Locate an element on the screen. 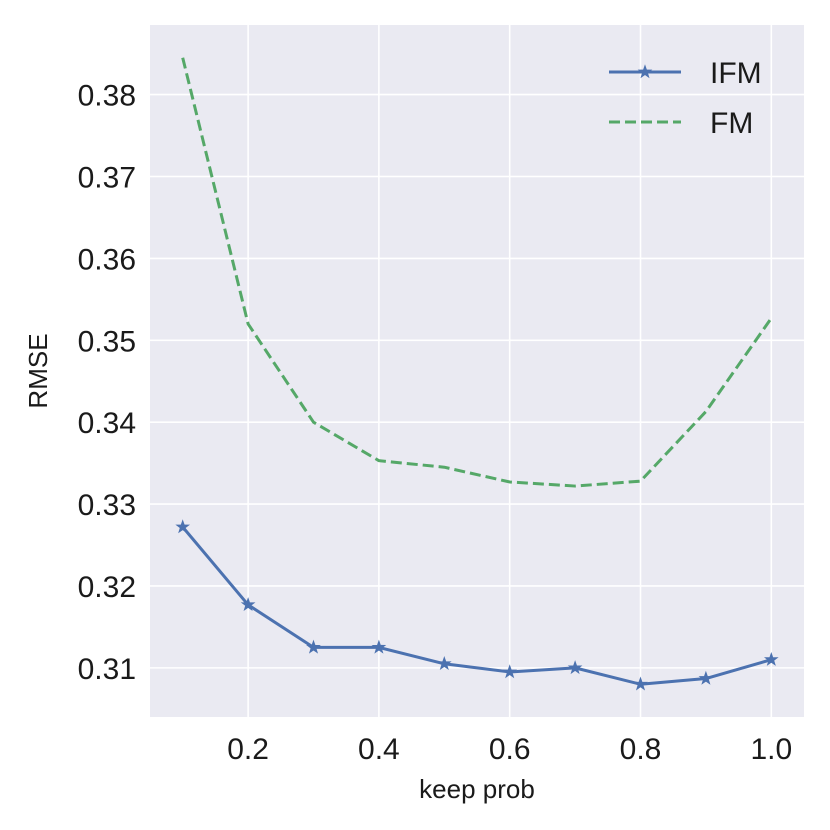 The image size is (830, 830). legend-label-ifm: IFM is located at coordinates (736, 73).